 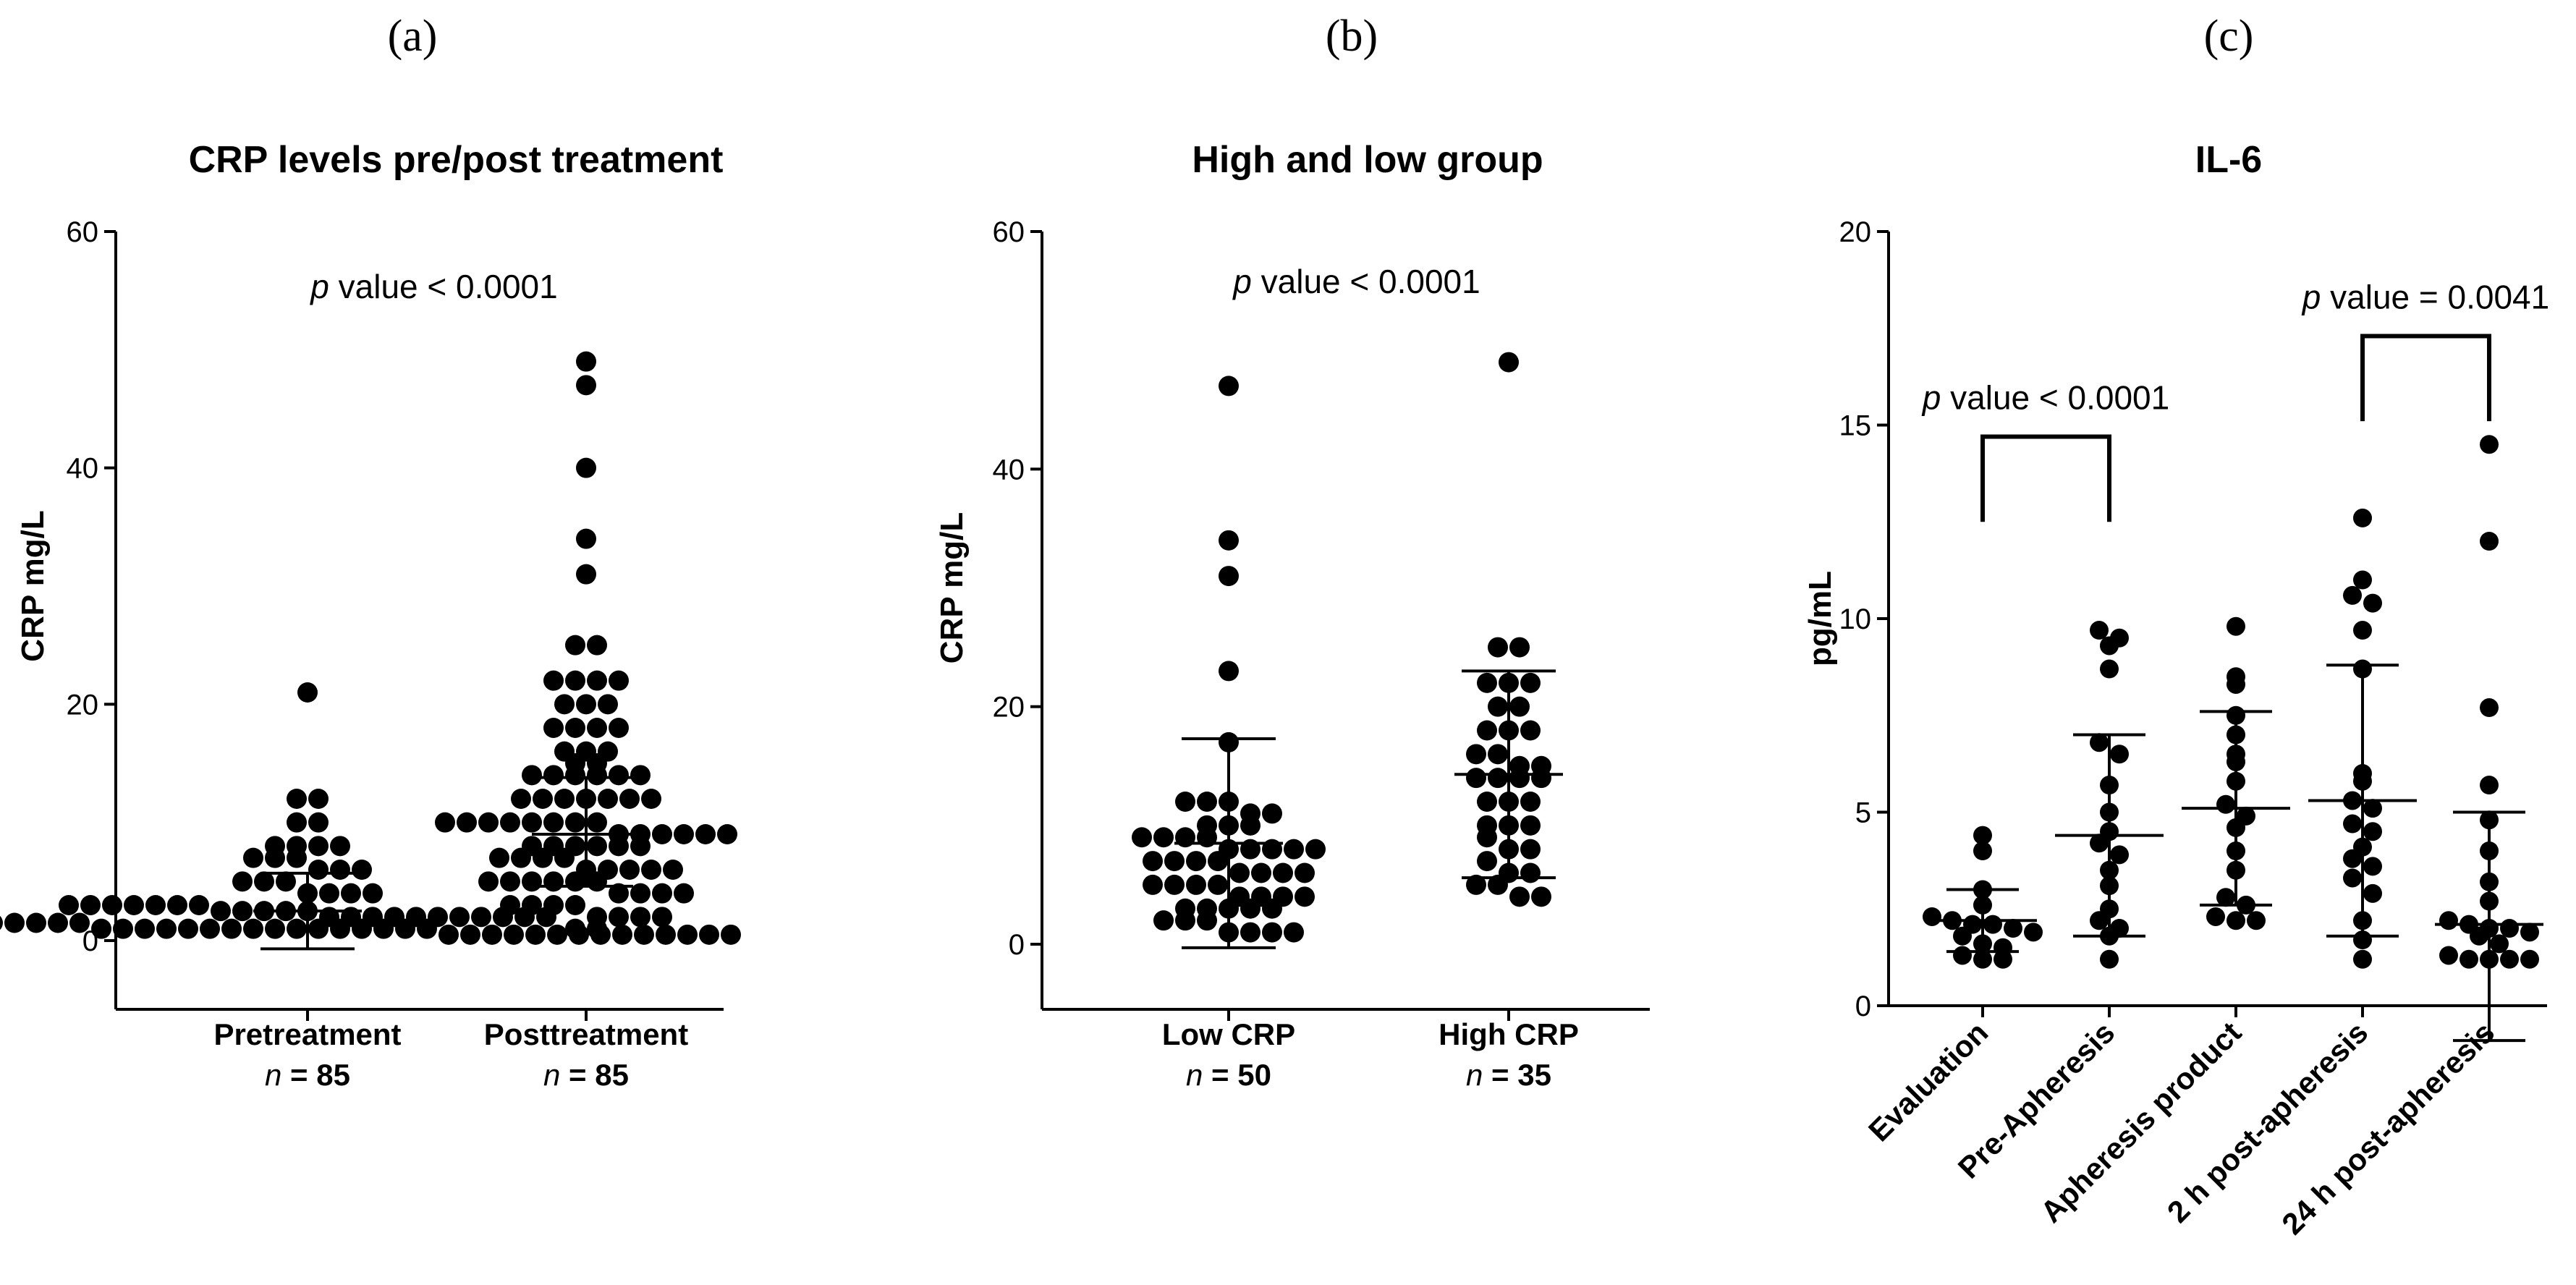 What do you see at coordinates (577, 1075) in the screenshot?
I see `n-equals: =` at bounding box center [577, 1075].